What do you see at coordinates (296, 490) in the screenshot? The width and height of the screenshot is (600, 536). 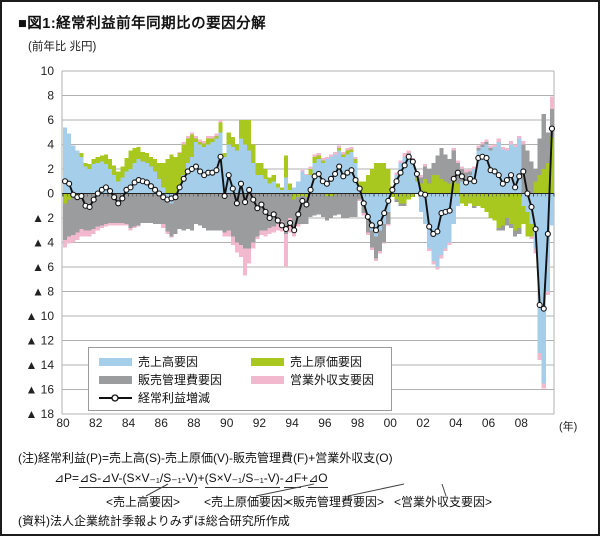 I see `formula-connector-lines` at bounding box center [296, 490].